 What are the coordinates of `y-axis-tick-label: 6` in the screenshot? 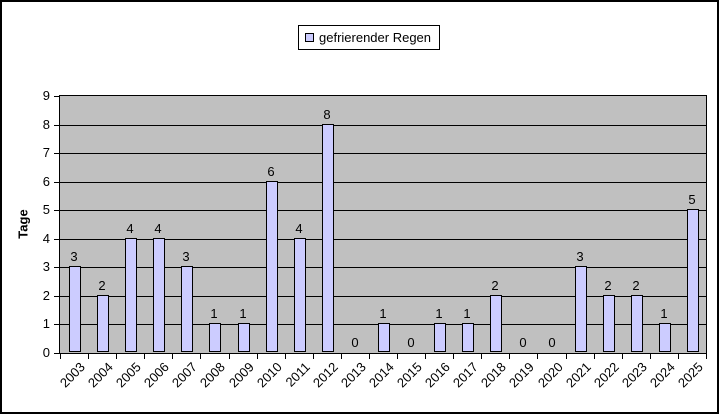 It's located at (46, 181).